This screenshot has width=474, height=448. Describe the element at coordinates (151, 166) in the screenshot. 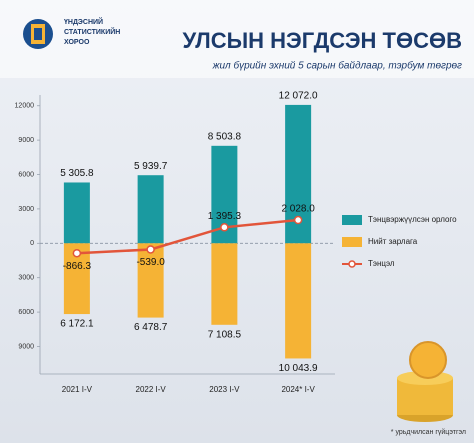

I see `data-label: 5 939.7` at that location.